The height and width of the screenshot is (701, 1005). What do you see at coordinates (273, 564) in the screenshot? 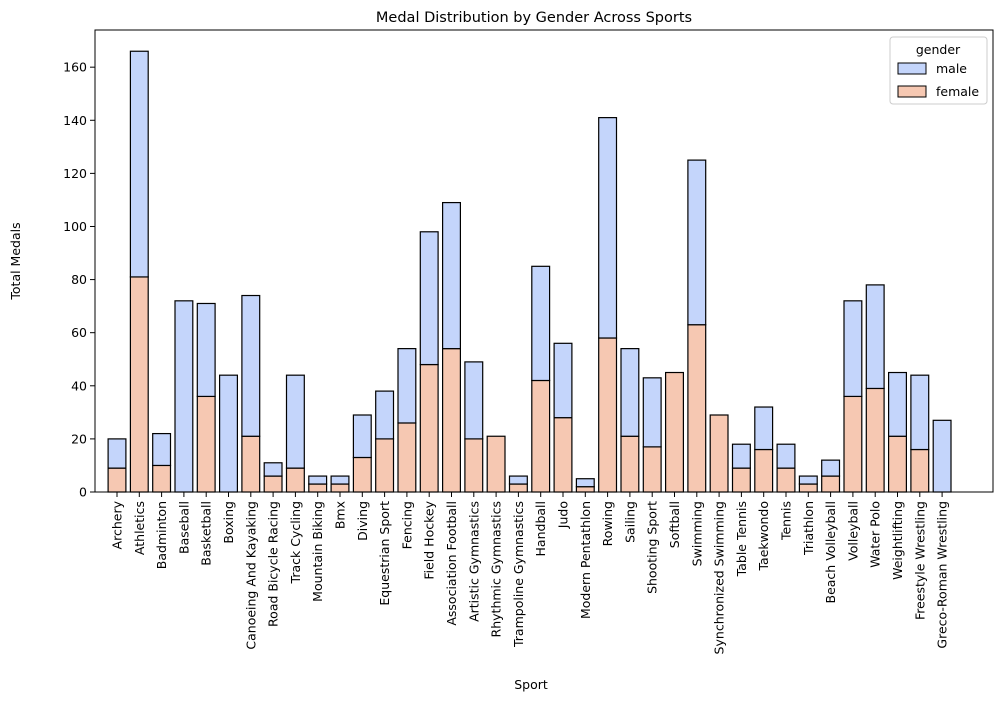
I see `x-tick-label: Road Bicycle Racing` at bounding box center [273, 564].